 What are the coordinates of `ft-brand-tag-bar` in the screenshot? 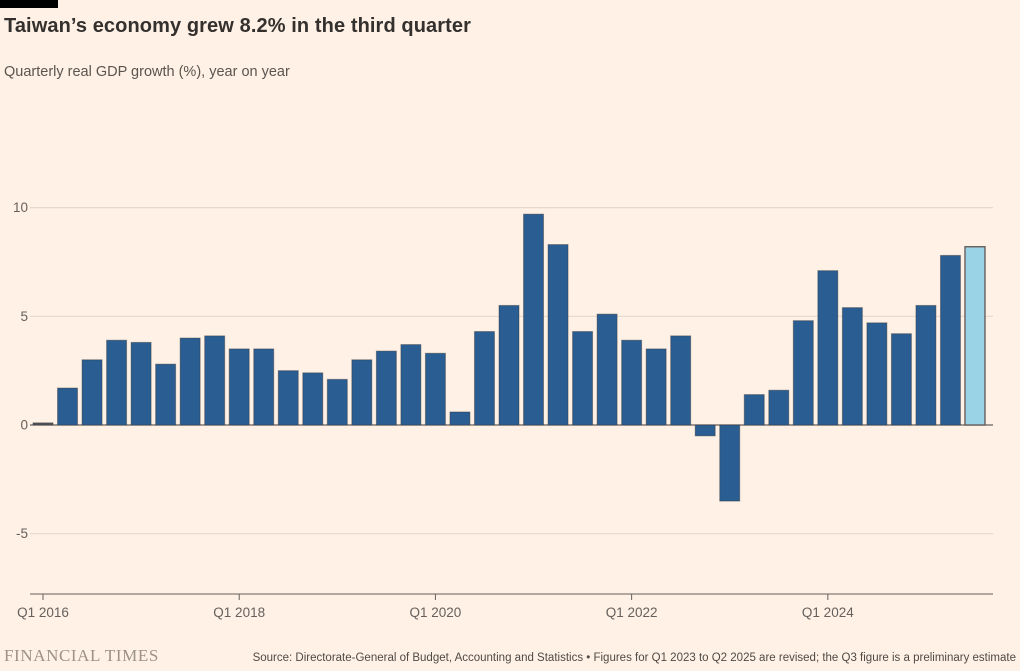 It's located at (29, 4).